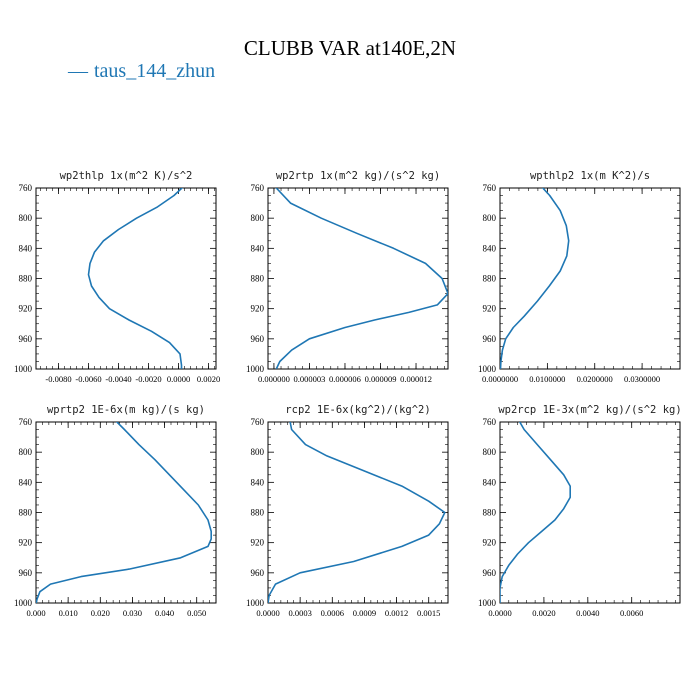 The image size is (700, 700). What do you see at coordinates (350, 48) in the screenshot?
I see `page-title: CLUBB VAR at140E,2N` at bounding box center [350, 48].